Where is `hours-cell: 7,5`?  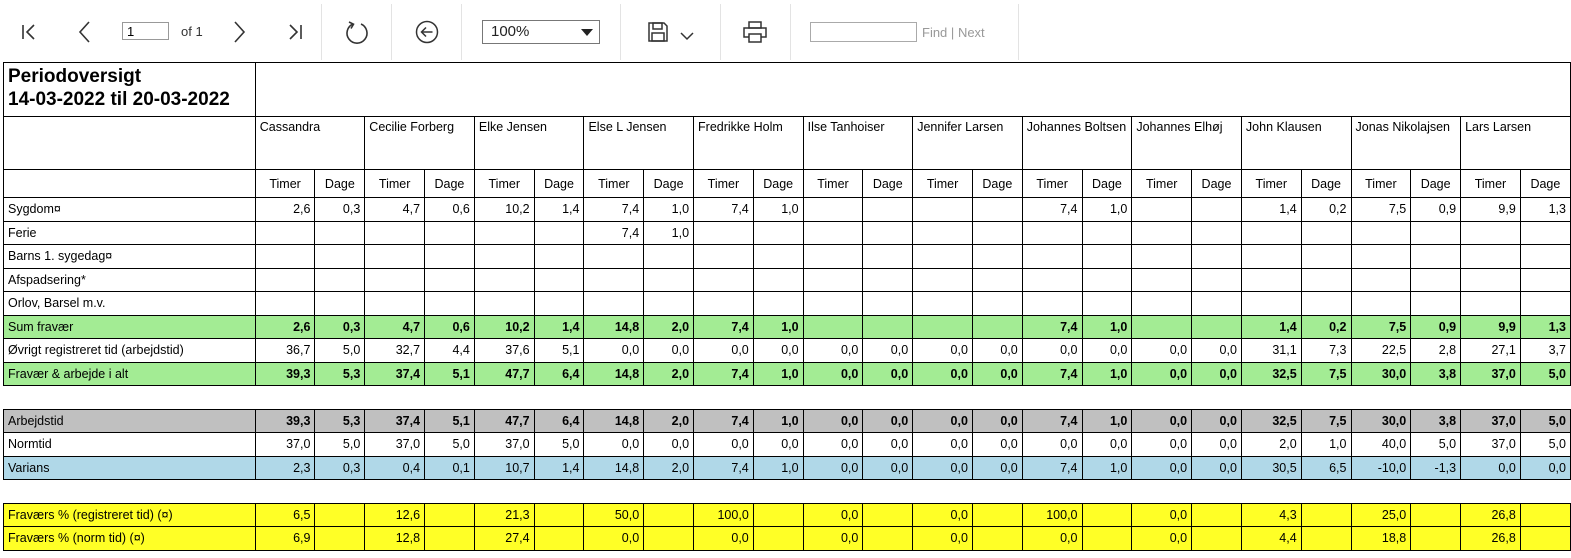
hours-cell: 7,5 is located at coordinates (1381, 209).